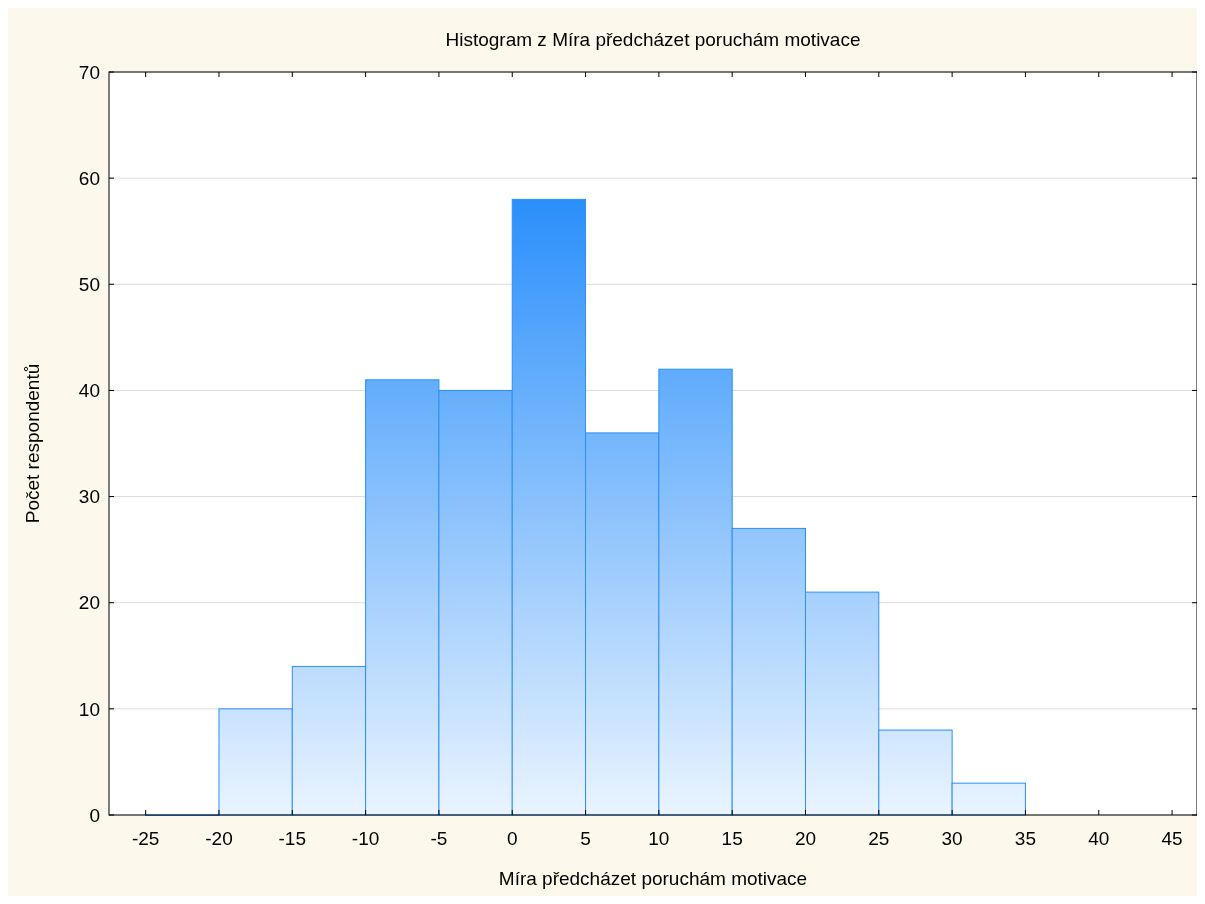  Describe the element at coordinates (1099, 838) in the screenshot. I see `x-tick-label: 40` at that location.